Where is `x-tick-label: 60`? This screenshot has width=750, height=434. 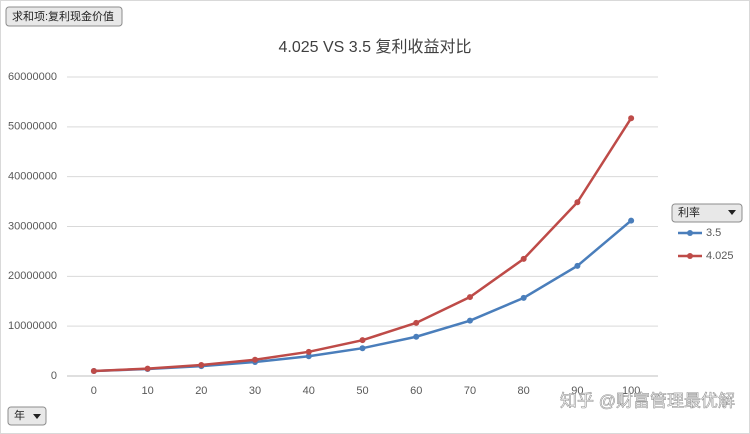
x-tick-label: 60 is located at coordinates (416, 391).